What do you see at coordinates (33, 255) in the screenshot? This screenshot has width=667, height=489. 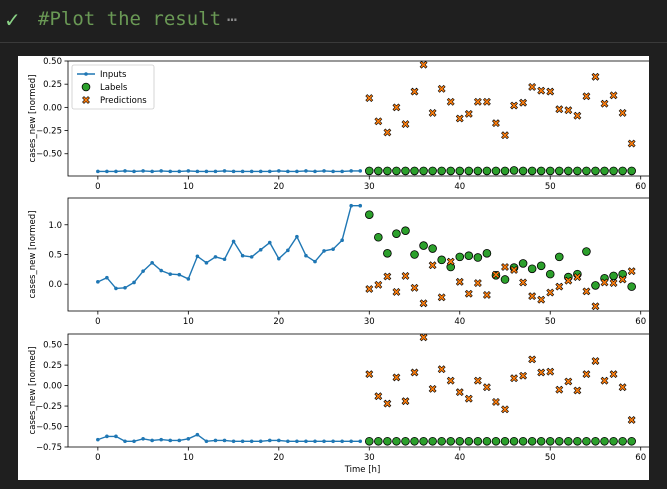 I see `y-axis-label: cases_new [normed]` at bounding box center [33, 255].